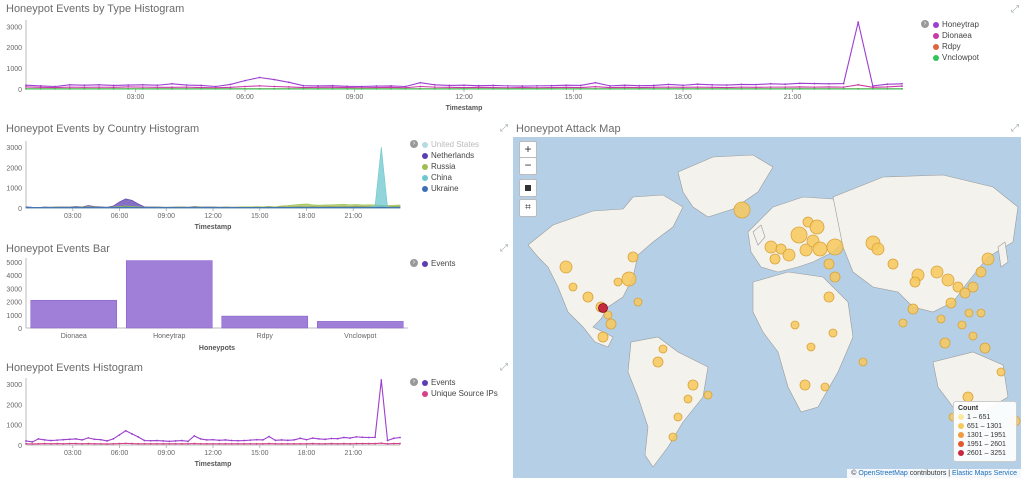 This screenshot has width=1024, height=482. Describe the element at coordinates (528, 166) in the screenshot. I see `zoom-out-button: −` at that location.